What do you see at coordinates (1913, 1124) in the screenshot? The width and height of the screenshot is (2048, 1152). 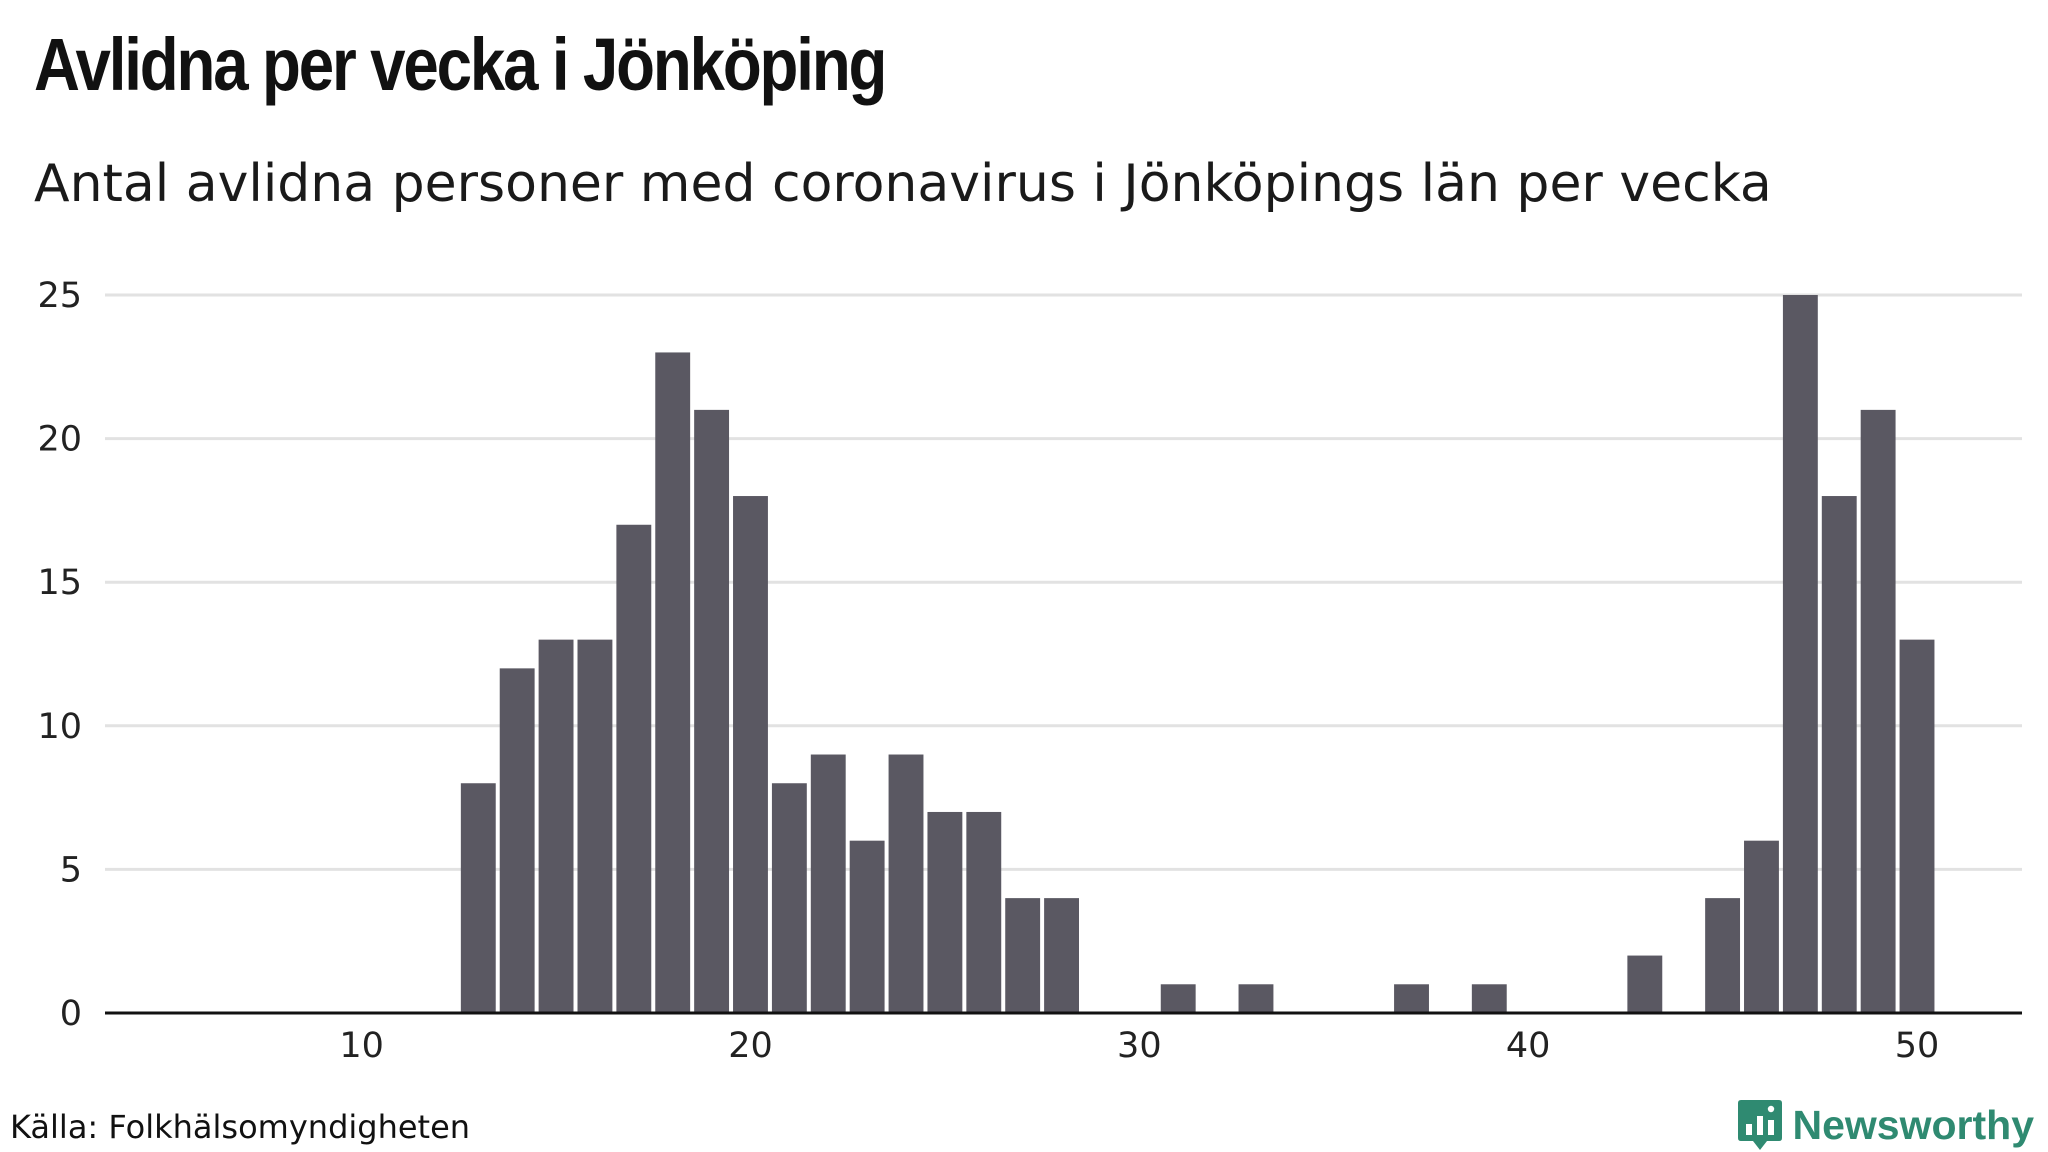 I see `brand-name: Newsworthy` at bounding box center [1913, 1124].